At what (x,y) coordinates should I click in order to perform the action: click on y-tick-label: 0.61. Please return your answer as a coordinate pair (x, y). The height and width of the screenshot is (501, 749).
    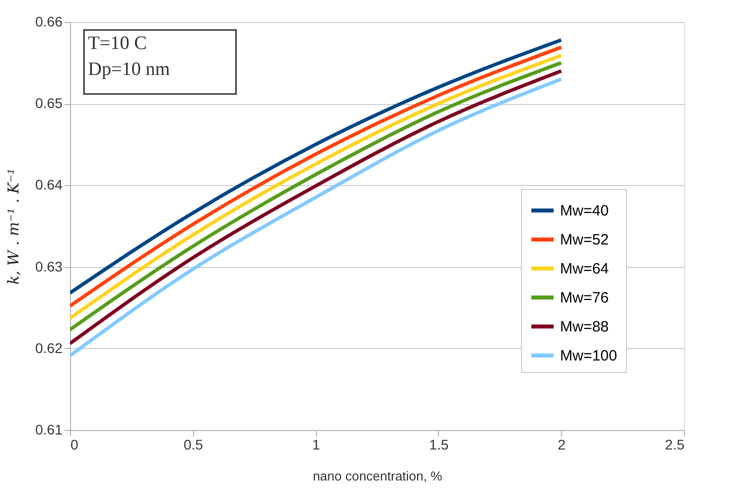
    Looking at the image, I should click on (49, 430).